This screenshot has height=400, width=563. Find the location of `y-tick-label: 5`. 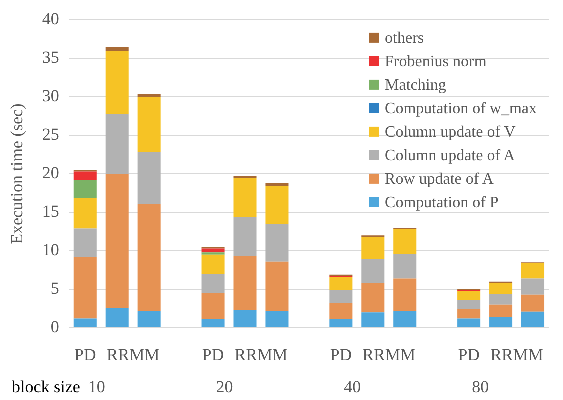

y-tick-label: 5 is located at coordinates (55, 288).